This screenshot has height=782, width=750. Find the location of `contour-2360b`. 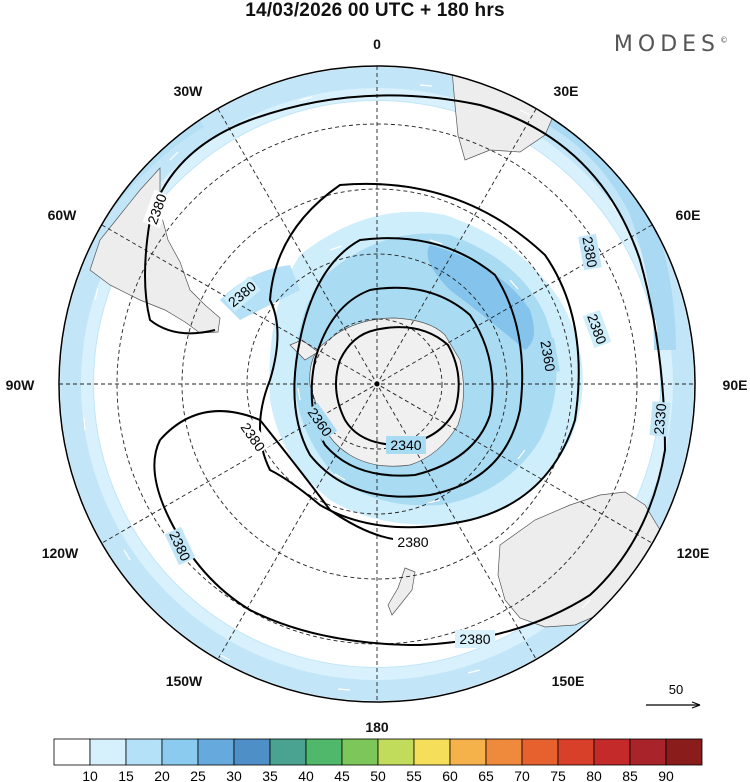

contour-2360b is located at coordinates (408, 367).